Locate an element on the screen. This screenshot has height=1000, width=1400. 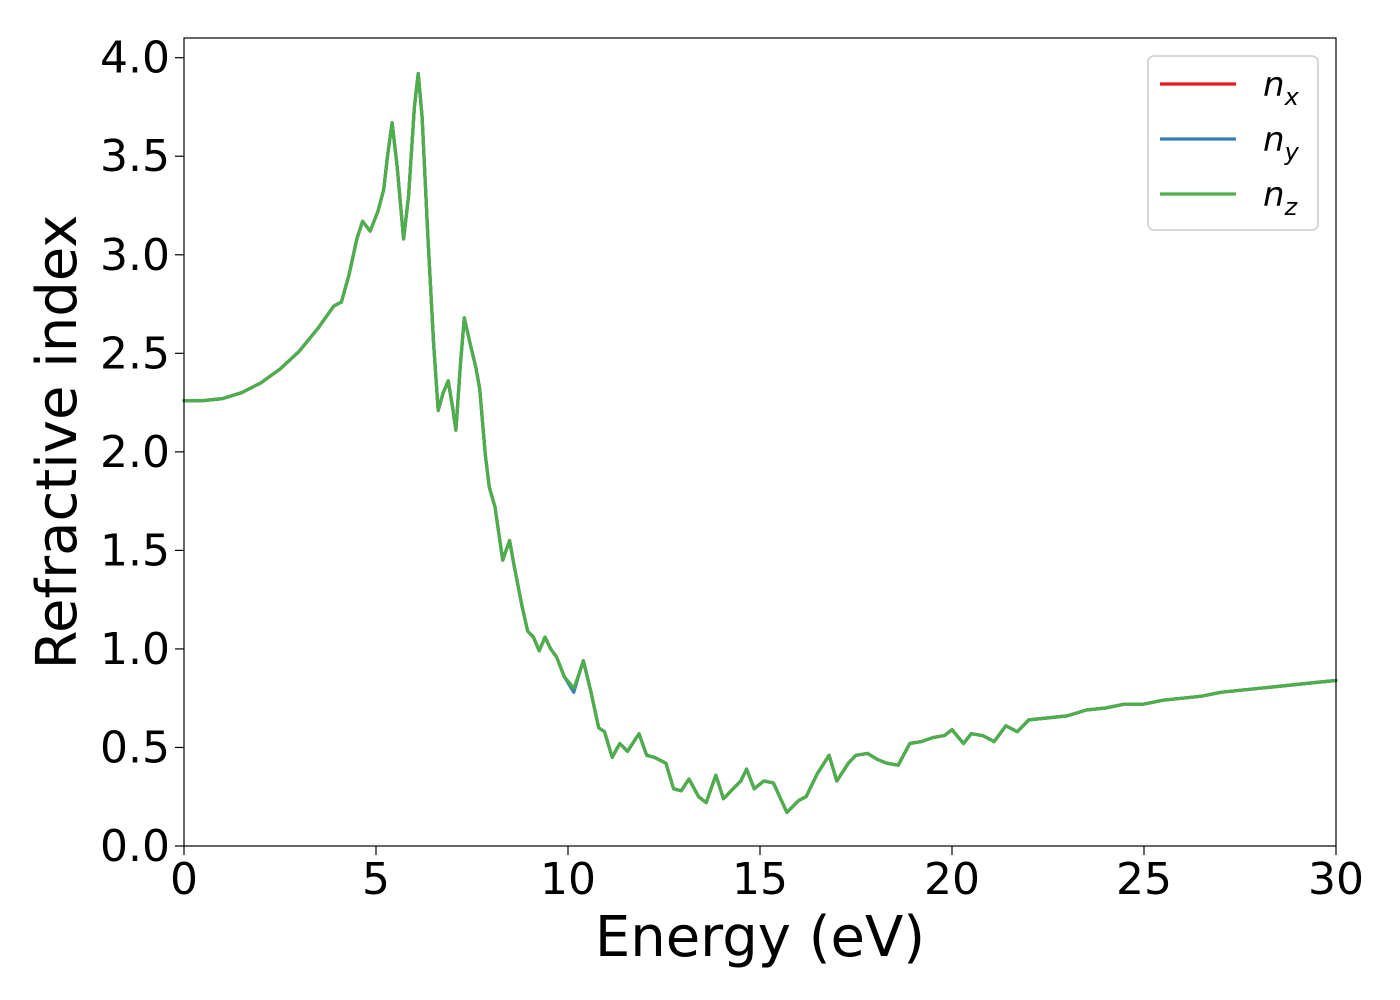
legend-label-nz: nz is located at coordinates (1281, 198).